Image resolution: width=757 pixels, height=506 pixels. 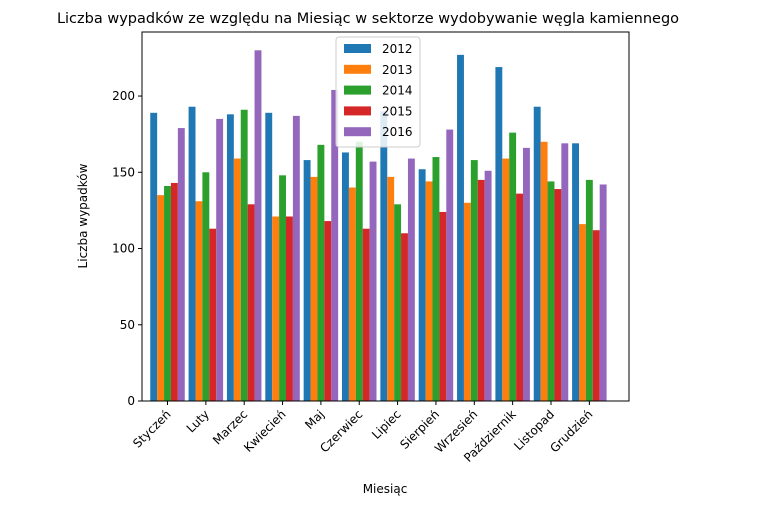 What do you see at coordinates (357, 69) in the screenshot?
I see `legend-swatch-2013` at bounding box center [357, 69].